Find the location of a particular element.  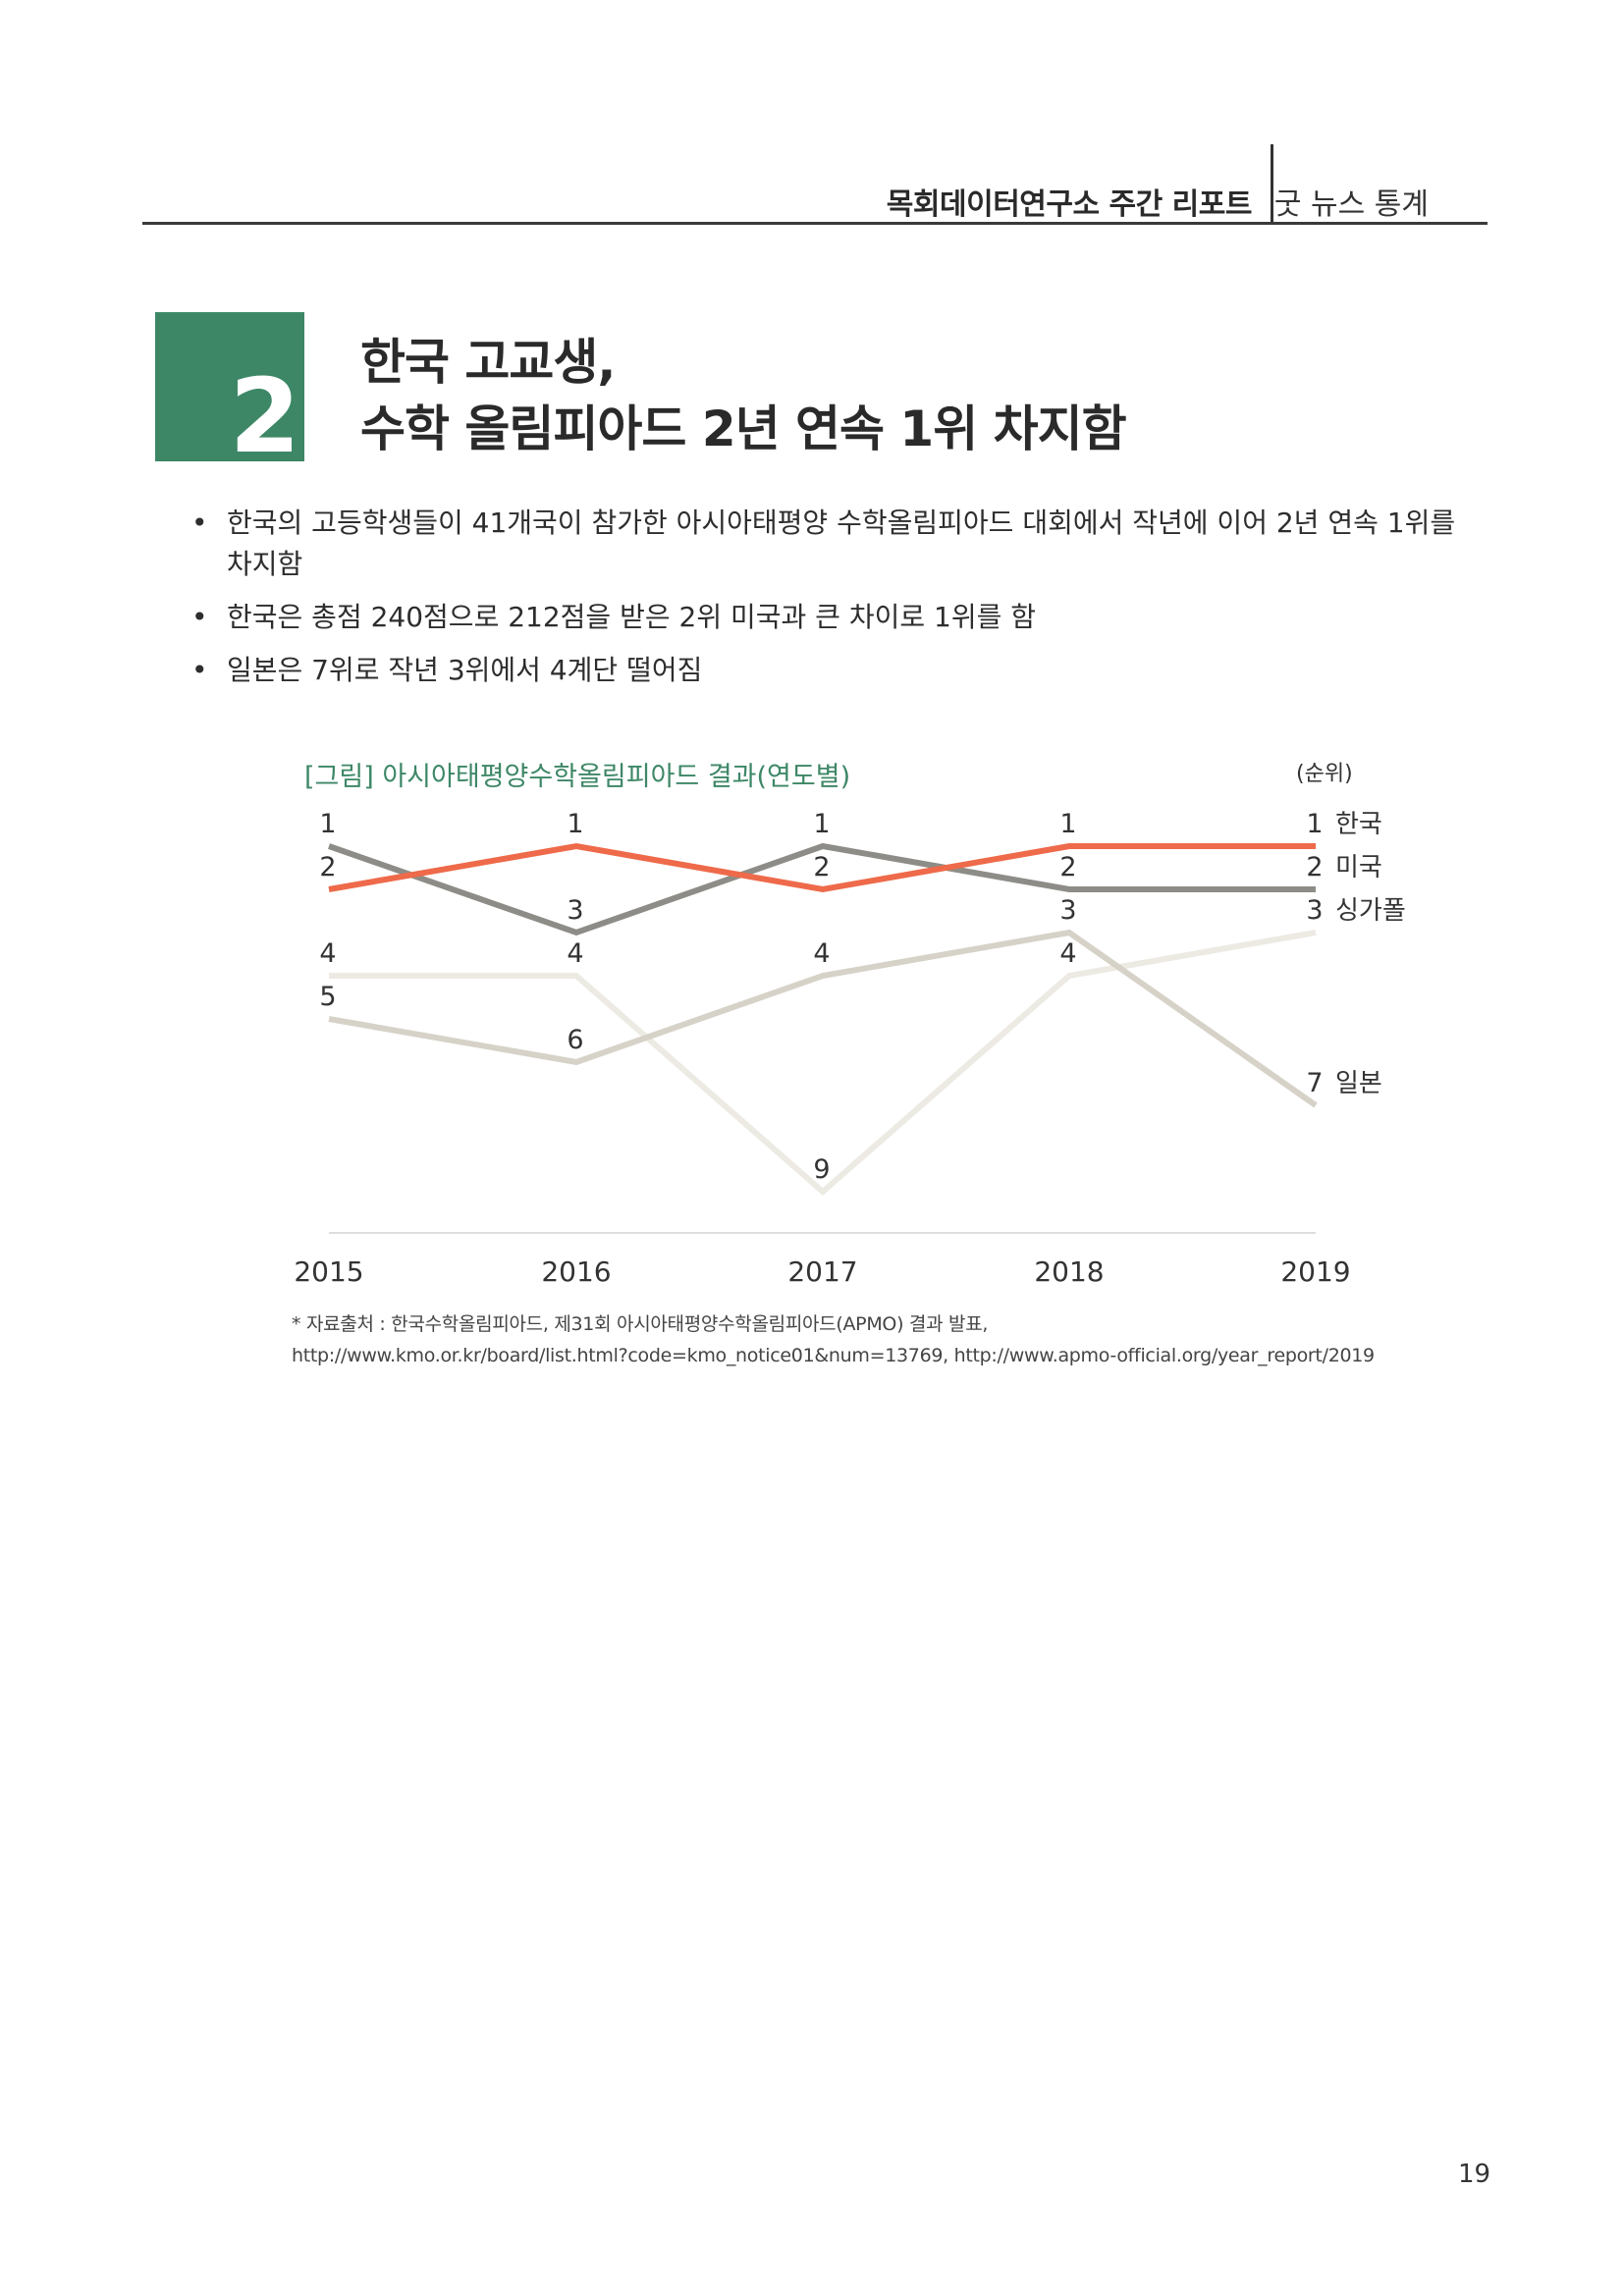

series-line-미국 is located at coordinates (822, 889).